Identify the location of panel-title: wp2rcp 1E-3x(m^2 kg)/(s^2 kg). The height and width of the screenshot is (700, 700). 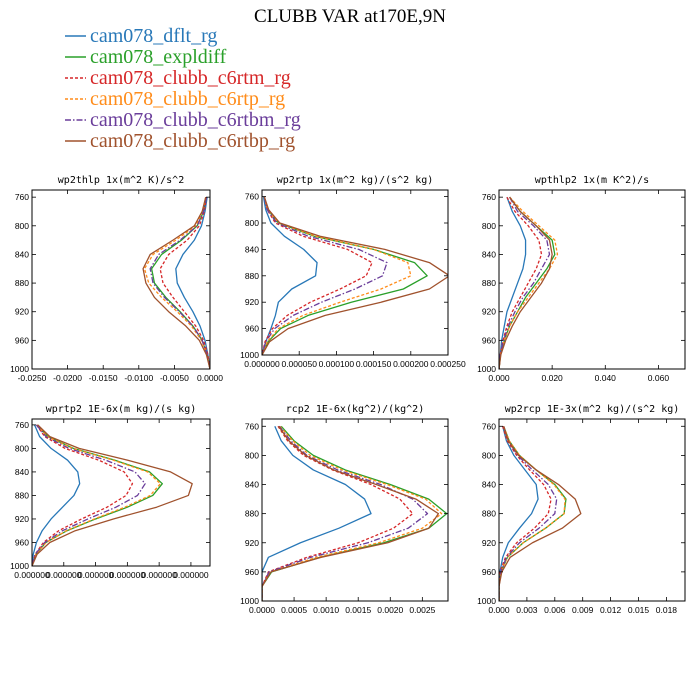
(592, 409).